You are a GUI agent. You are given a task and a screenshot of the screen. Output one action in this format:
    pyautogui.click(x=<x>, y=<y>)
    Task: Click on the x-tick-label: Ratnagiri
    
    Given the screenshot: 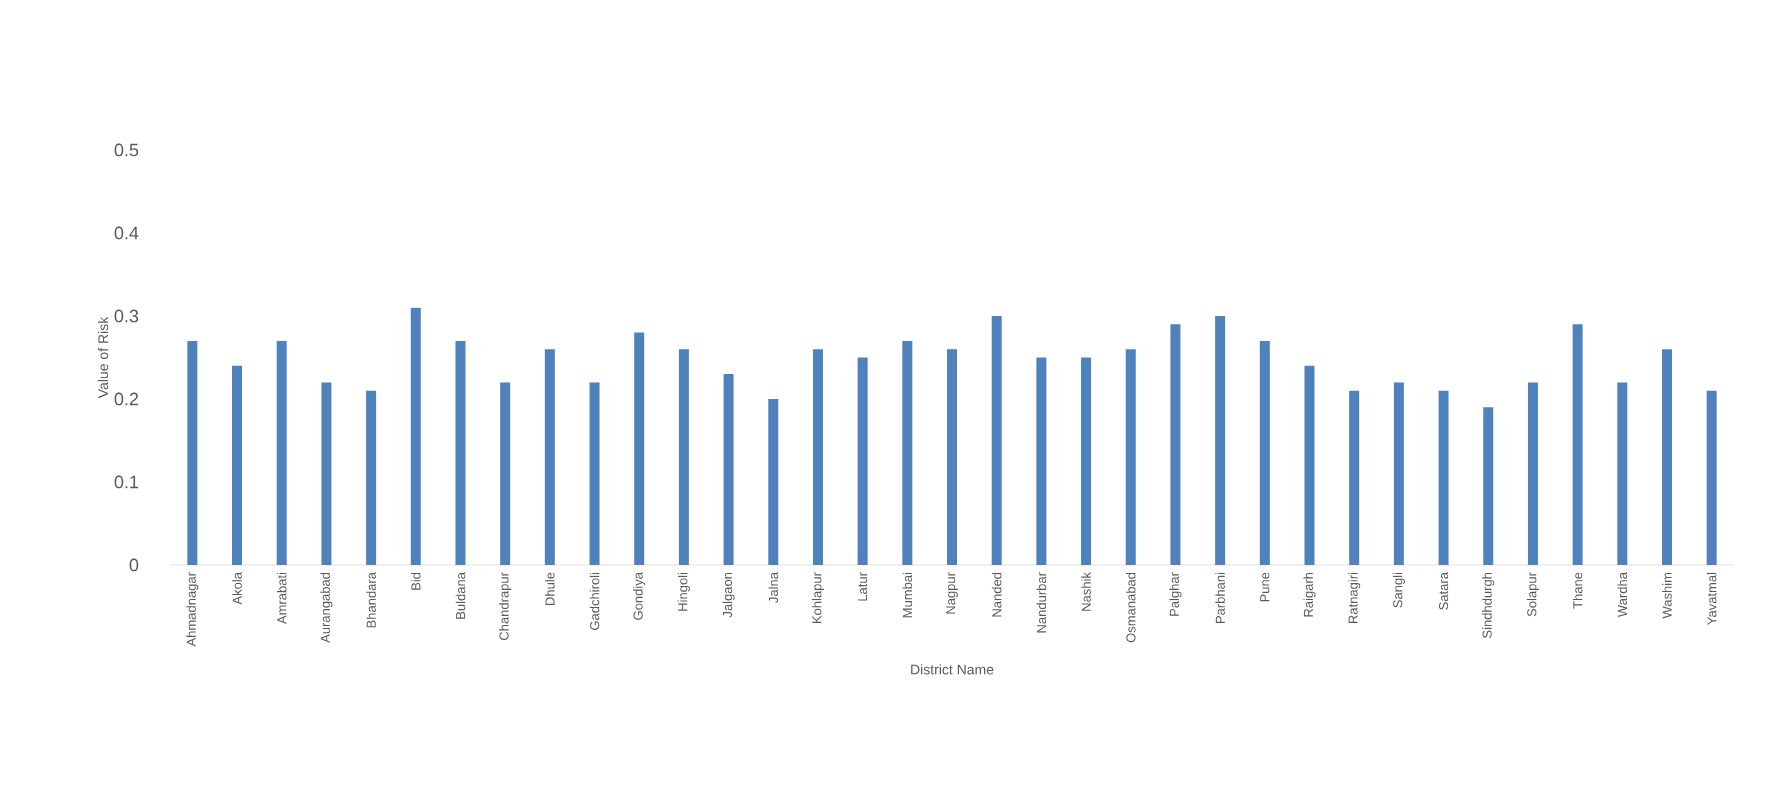 What is the action you would take?
    pyautogui.click(x=1354, y=598)
    